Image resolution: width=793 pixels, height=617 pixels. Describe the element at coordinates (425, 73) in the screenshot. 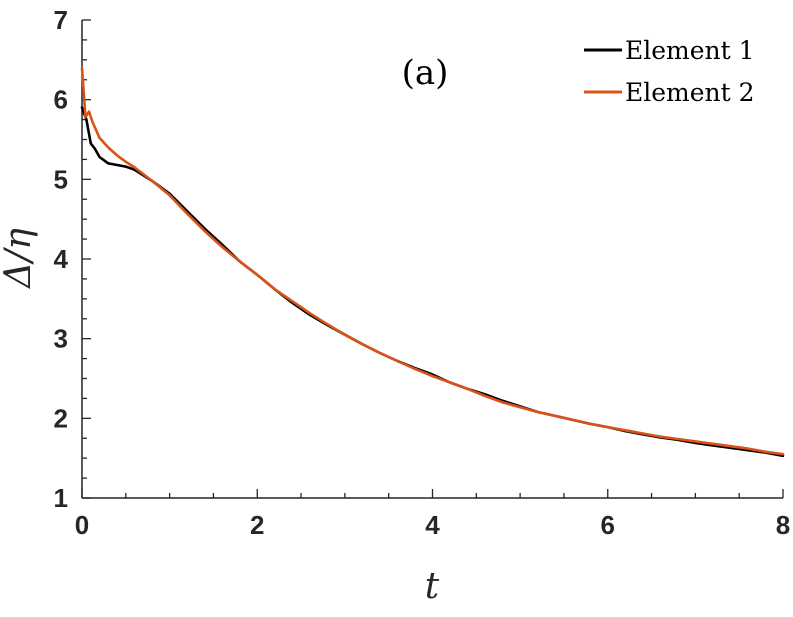

I see `panel-annotation: (a)` at that location.